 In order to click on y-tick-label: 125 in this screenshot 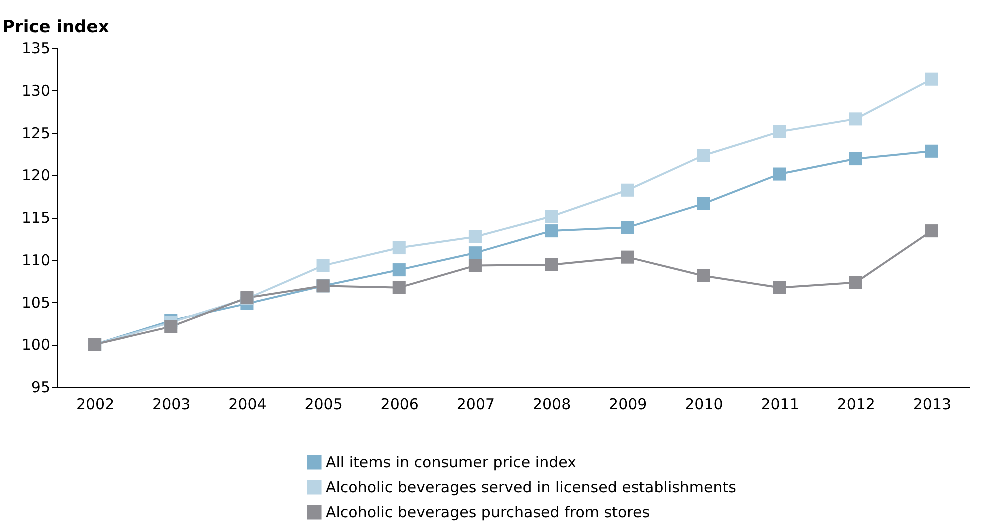, I will do `click(36, 133)`.